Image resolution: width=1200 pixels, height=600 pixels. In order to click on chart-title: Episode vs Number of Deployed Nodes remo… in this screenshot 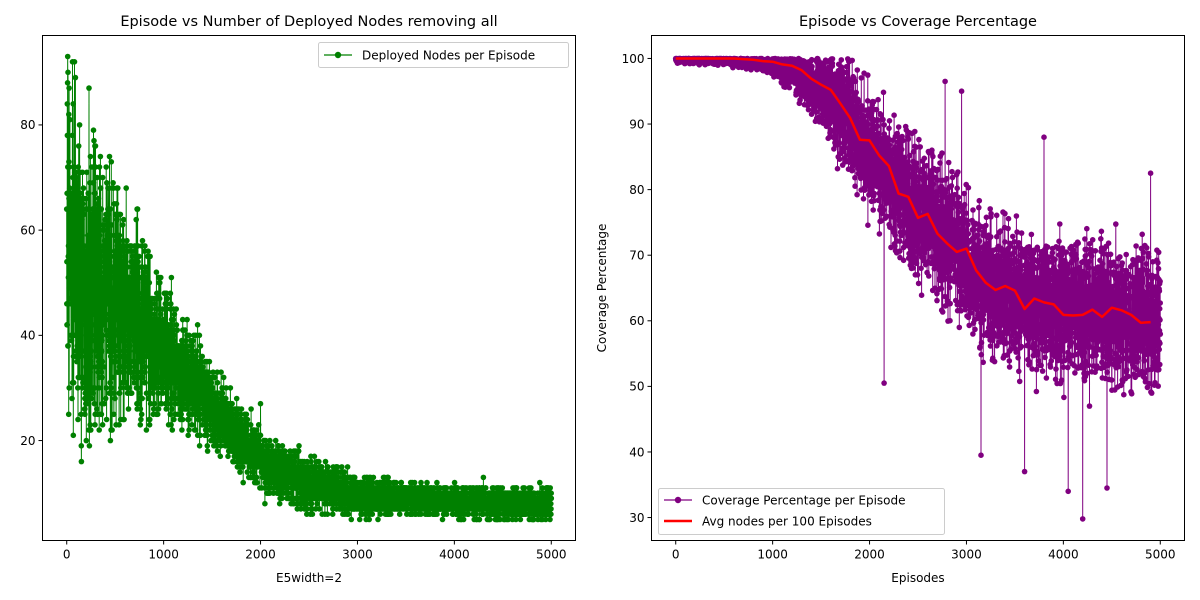, I will do `click(308, 22)`.